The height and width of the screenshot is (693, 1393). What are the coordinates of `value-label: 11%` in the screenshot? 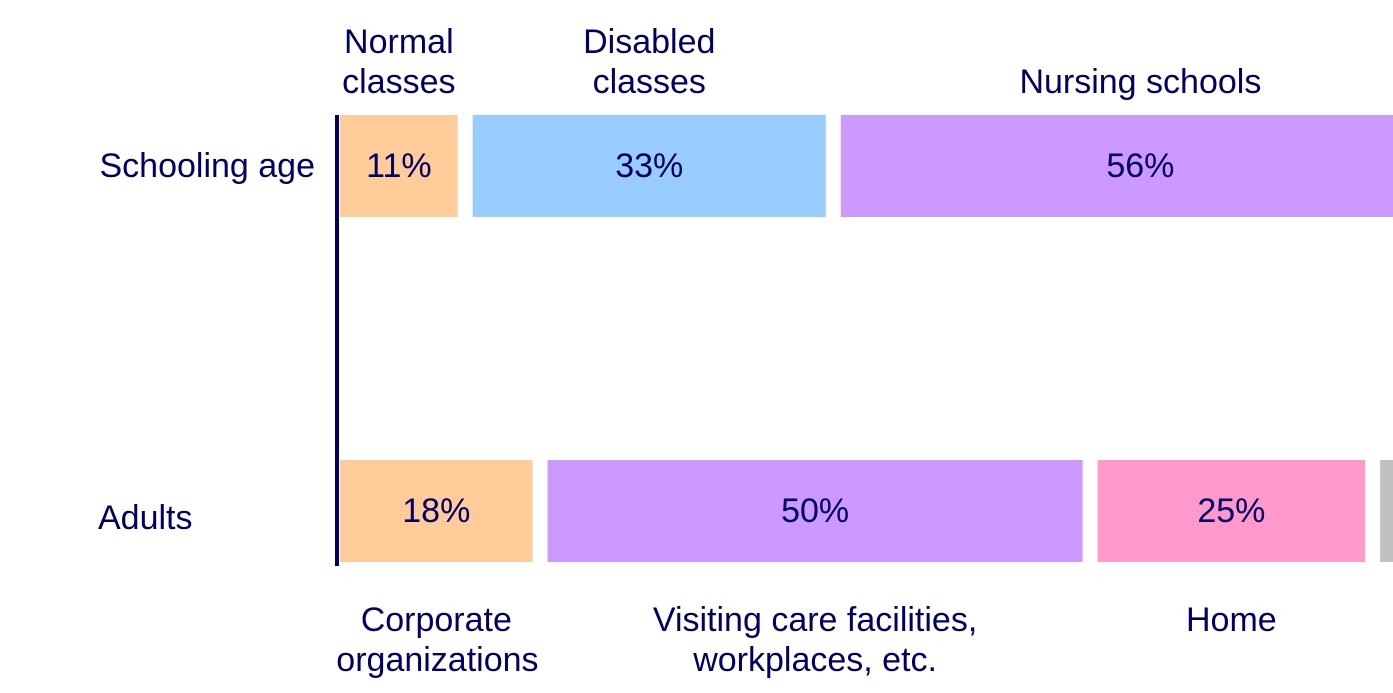 It's located at (399, 166).